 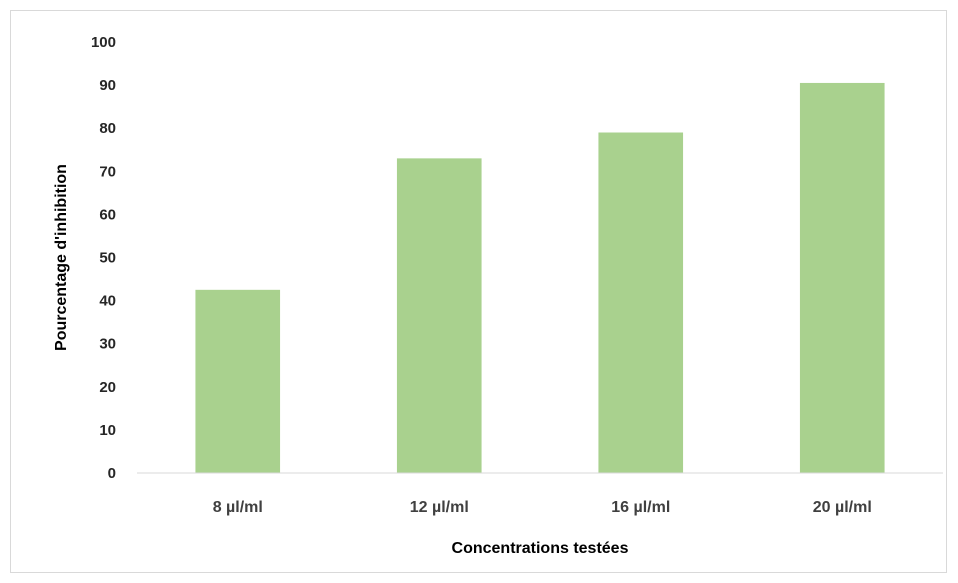 What do you see at coordinates (107, 344) in the screenshot?
I see `y-tick-label: 30` at bounding box center [107, 344].